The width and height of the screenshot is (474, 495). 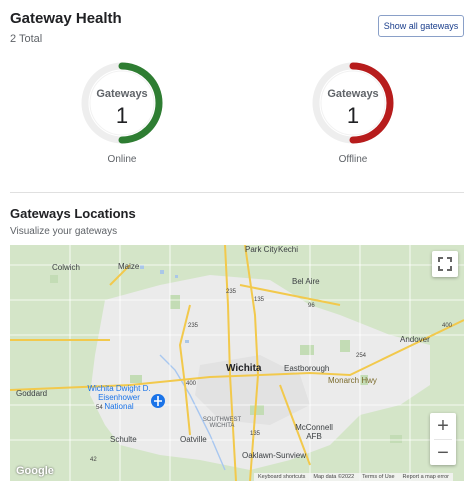 What do you see at coordinates (274, 455) in the screenshot?
I see `map-label-oaklawn-sunview: Oaklawn-Sunview` at bounding box center [274, 455].